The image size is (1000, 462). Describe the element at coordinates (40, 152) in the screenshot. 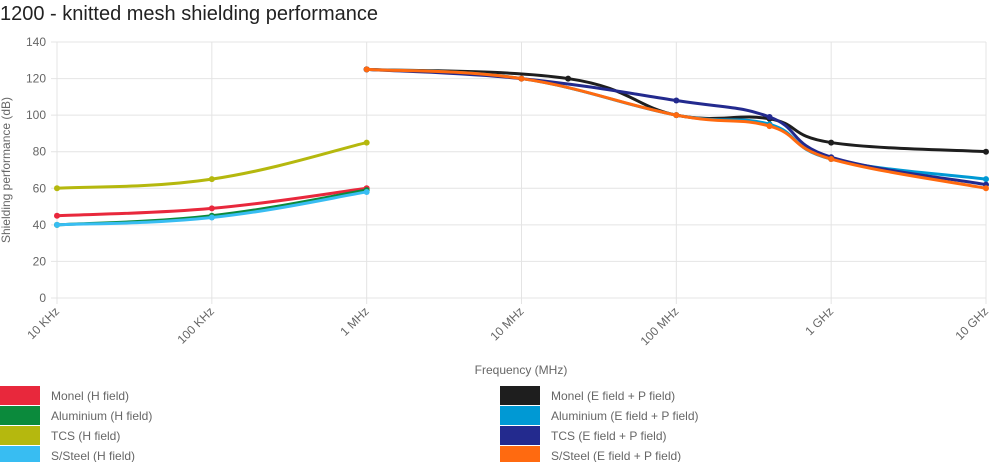

I see `y-tick-label: 80` at that location.